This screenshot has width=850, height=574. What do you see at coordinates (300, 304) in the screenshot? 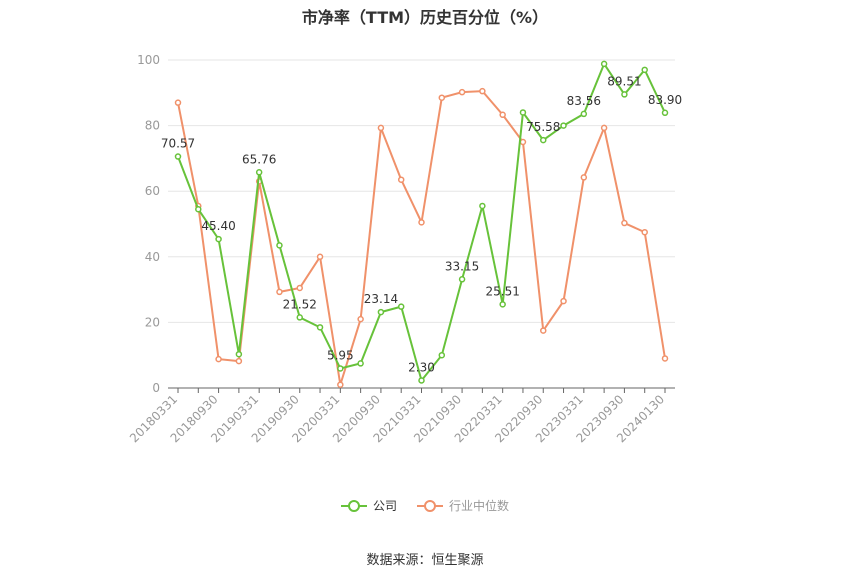
I see `data-label: 21.52` at bounding box center [300, 304].